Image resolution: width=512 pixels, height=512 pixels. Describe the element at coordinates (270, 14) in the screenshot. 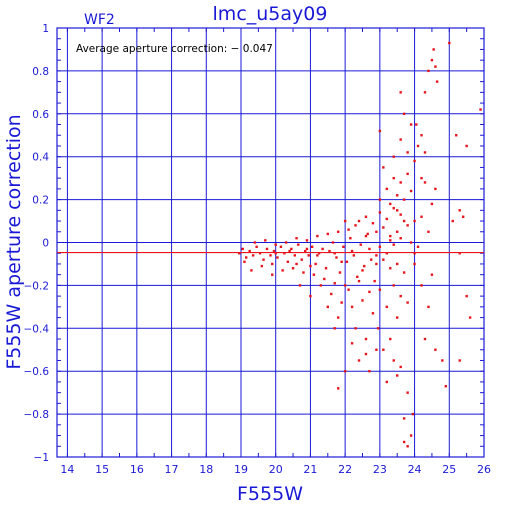

I see `chart-title: lmc_u5ay09` at that location.